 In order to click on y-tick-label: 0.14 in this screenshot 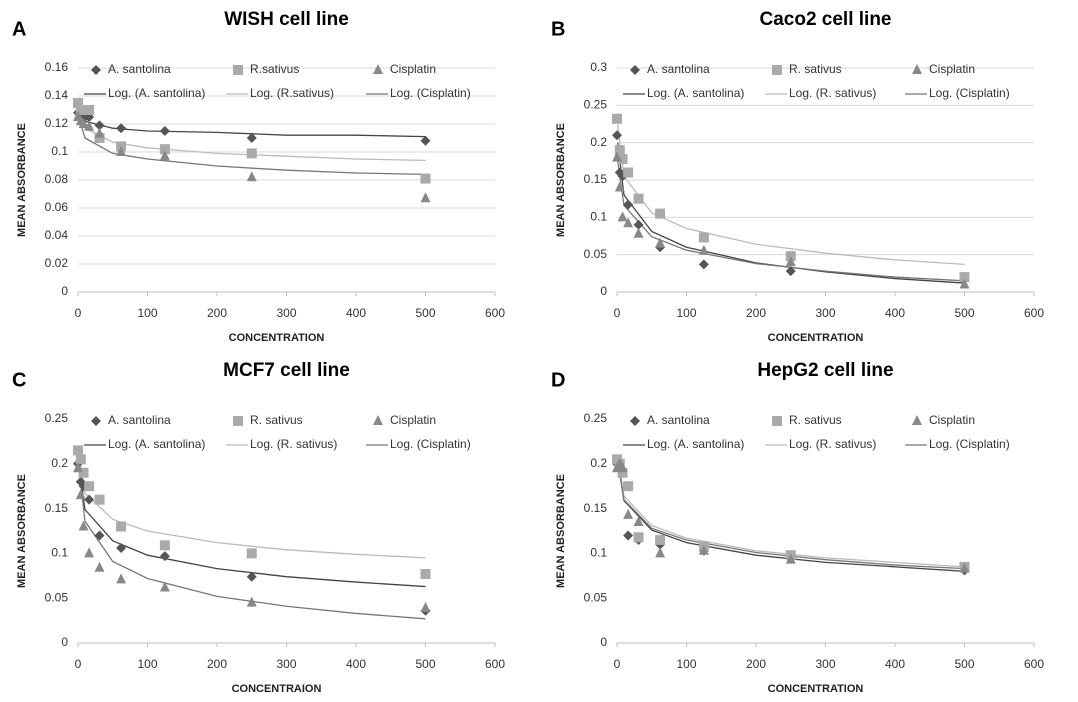, I will do `click(57, 95)`.